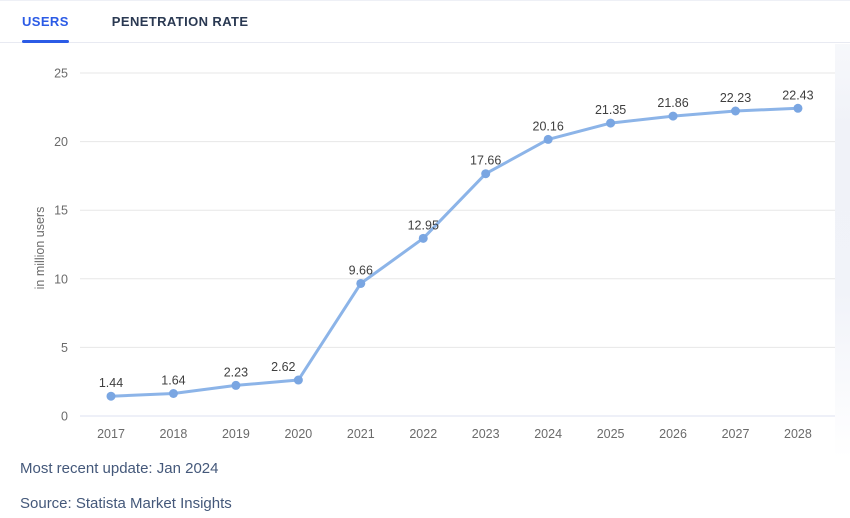  Describe the element at coordinates (610, 110) in the screenshot. I see `data-label: 21.35` at that location.